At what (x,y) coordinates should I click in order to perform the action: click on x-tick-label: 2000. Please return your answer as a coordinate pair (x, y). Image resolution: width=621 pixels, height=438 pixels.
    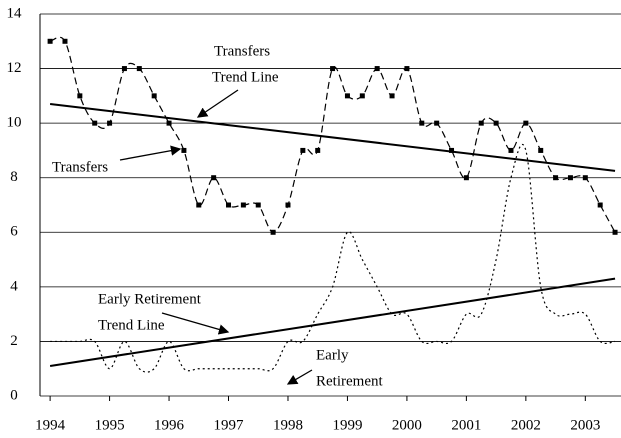
    Looking at the image, I should click on (407, 425).